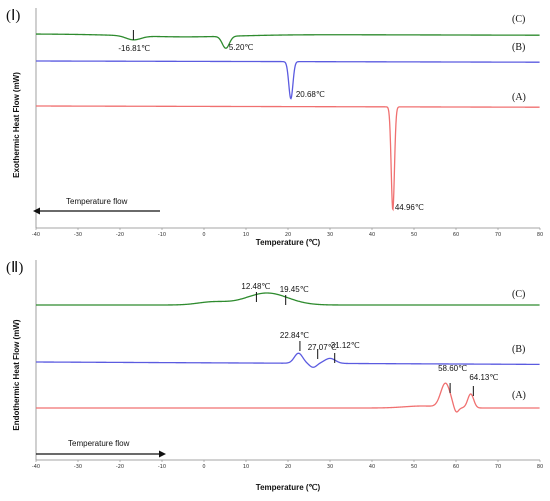  Describe the element at coordinates (134, 48) in the screenshot. I see `peak-label: -16.81℃` at that location.